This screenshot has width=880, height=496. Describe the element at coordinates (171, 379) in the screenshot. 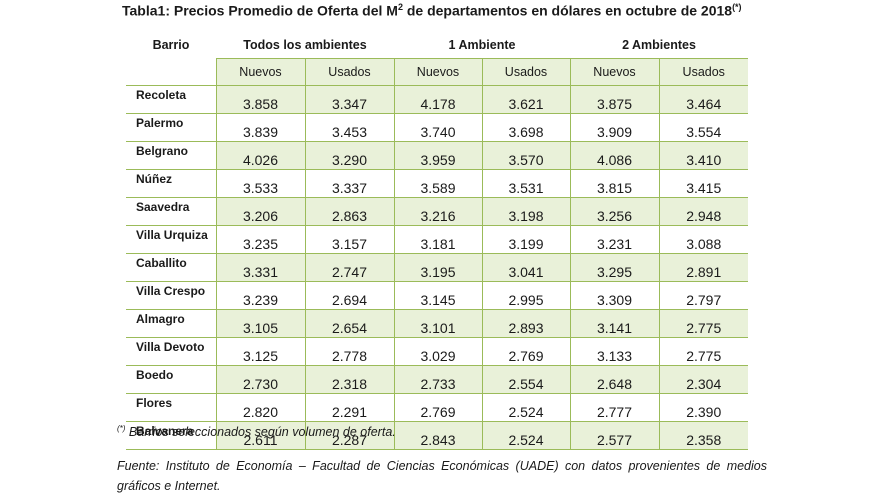

I see `barrio-name: Boedo` at that location.